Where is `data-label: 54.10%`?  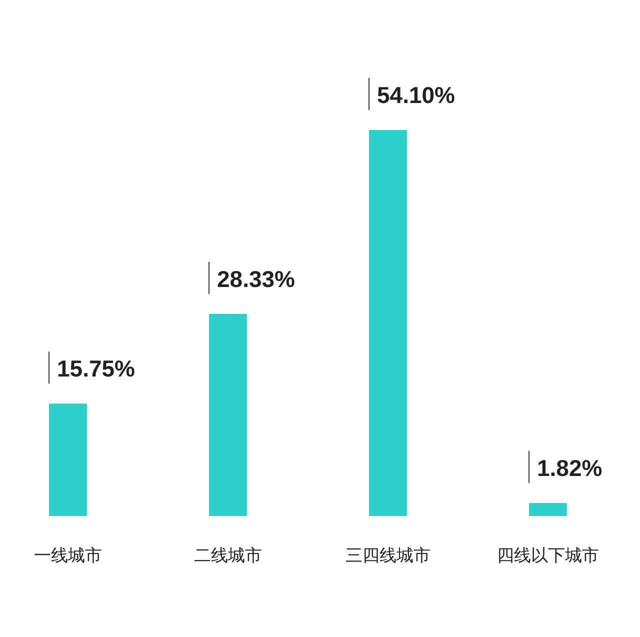
data-label: 54.10% is located at coordinates (416, 95).